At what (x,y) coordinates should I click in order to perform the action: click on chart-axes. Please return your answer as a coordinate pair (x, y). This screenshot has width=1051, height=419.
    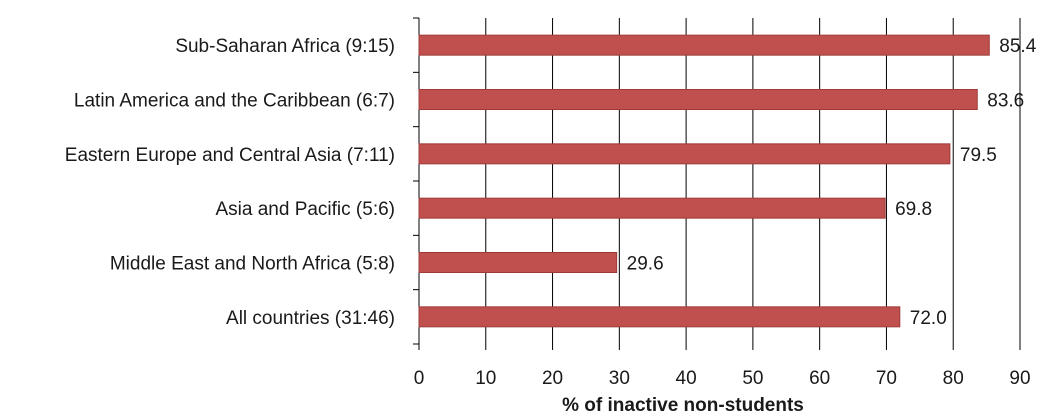
    Looking at the image, I should click on (416, 183).